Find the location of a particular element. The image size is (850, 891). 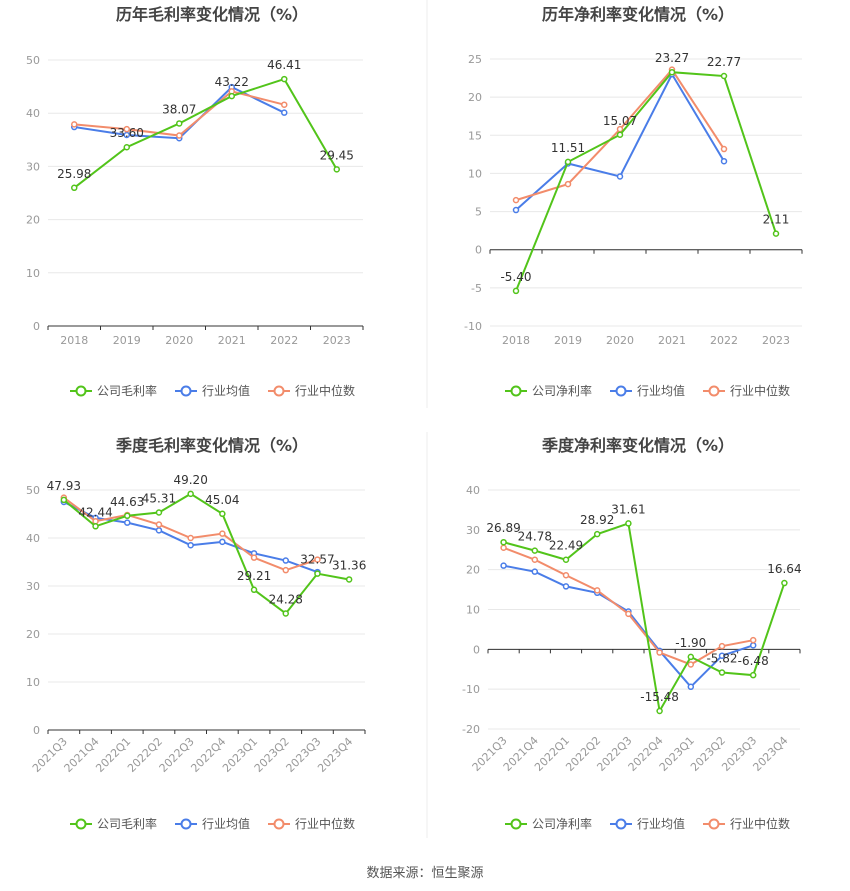

data-label: -15.48 is located at coordinates (659, 697).